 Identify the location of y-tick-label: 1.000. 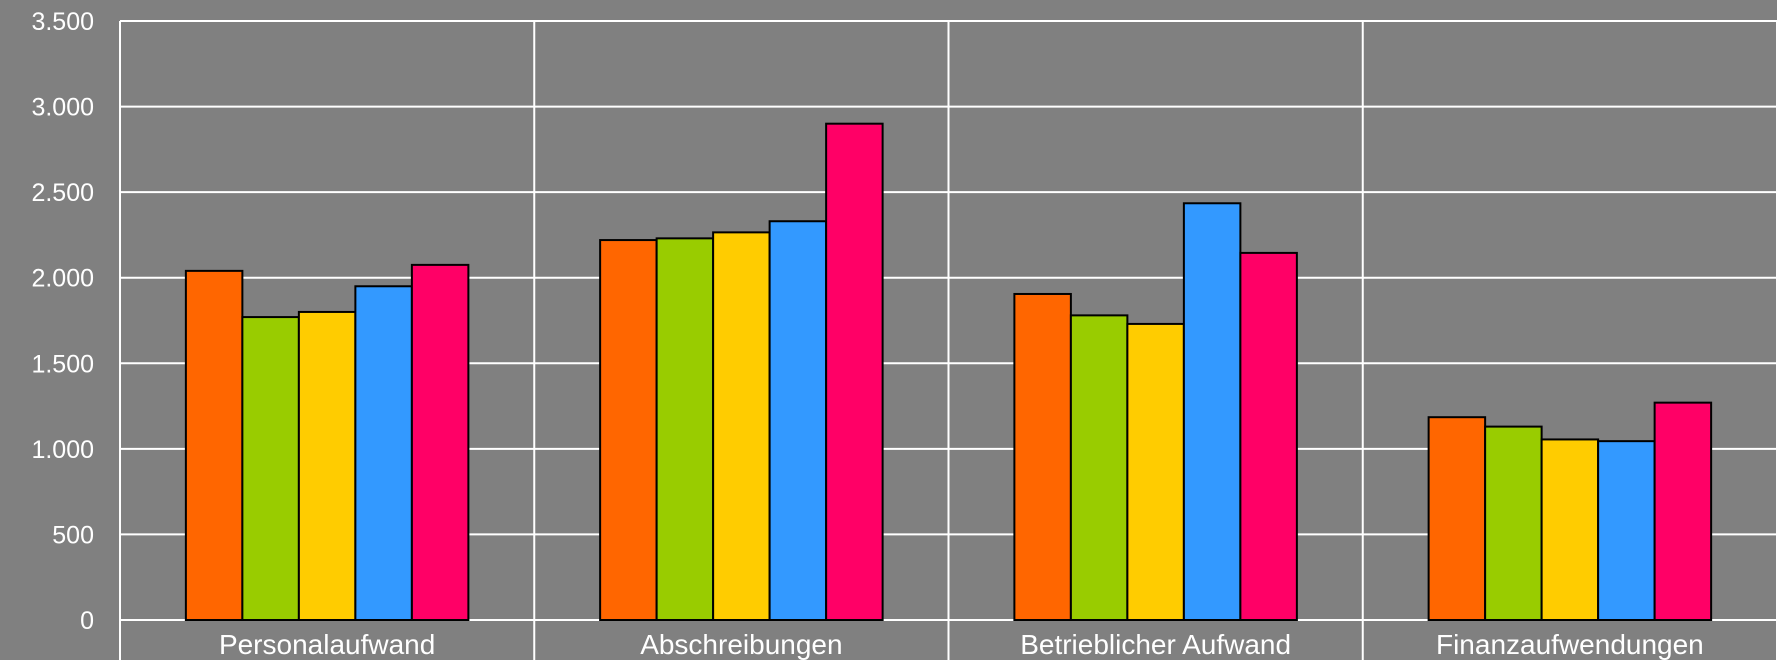
(62, 450).